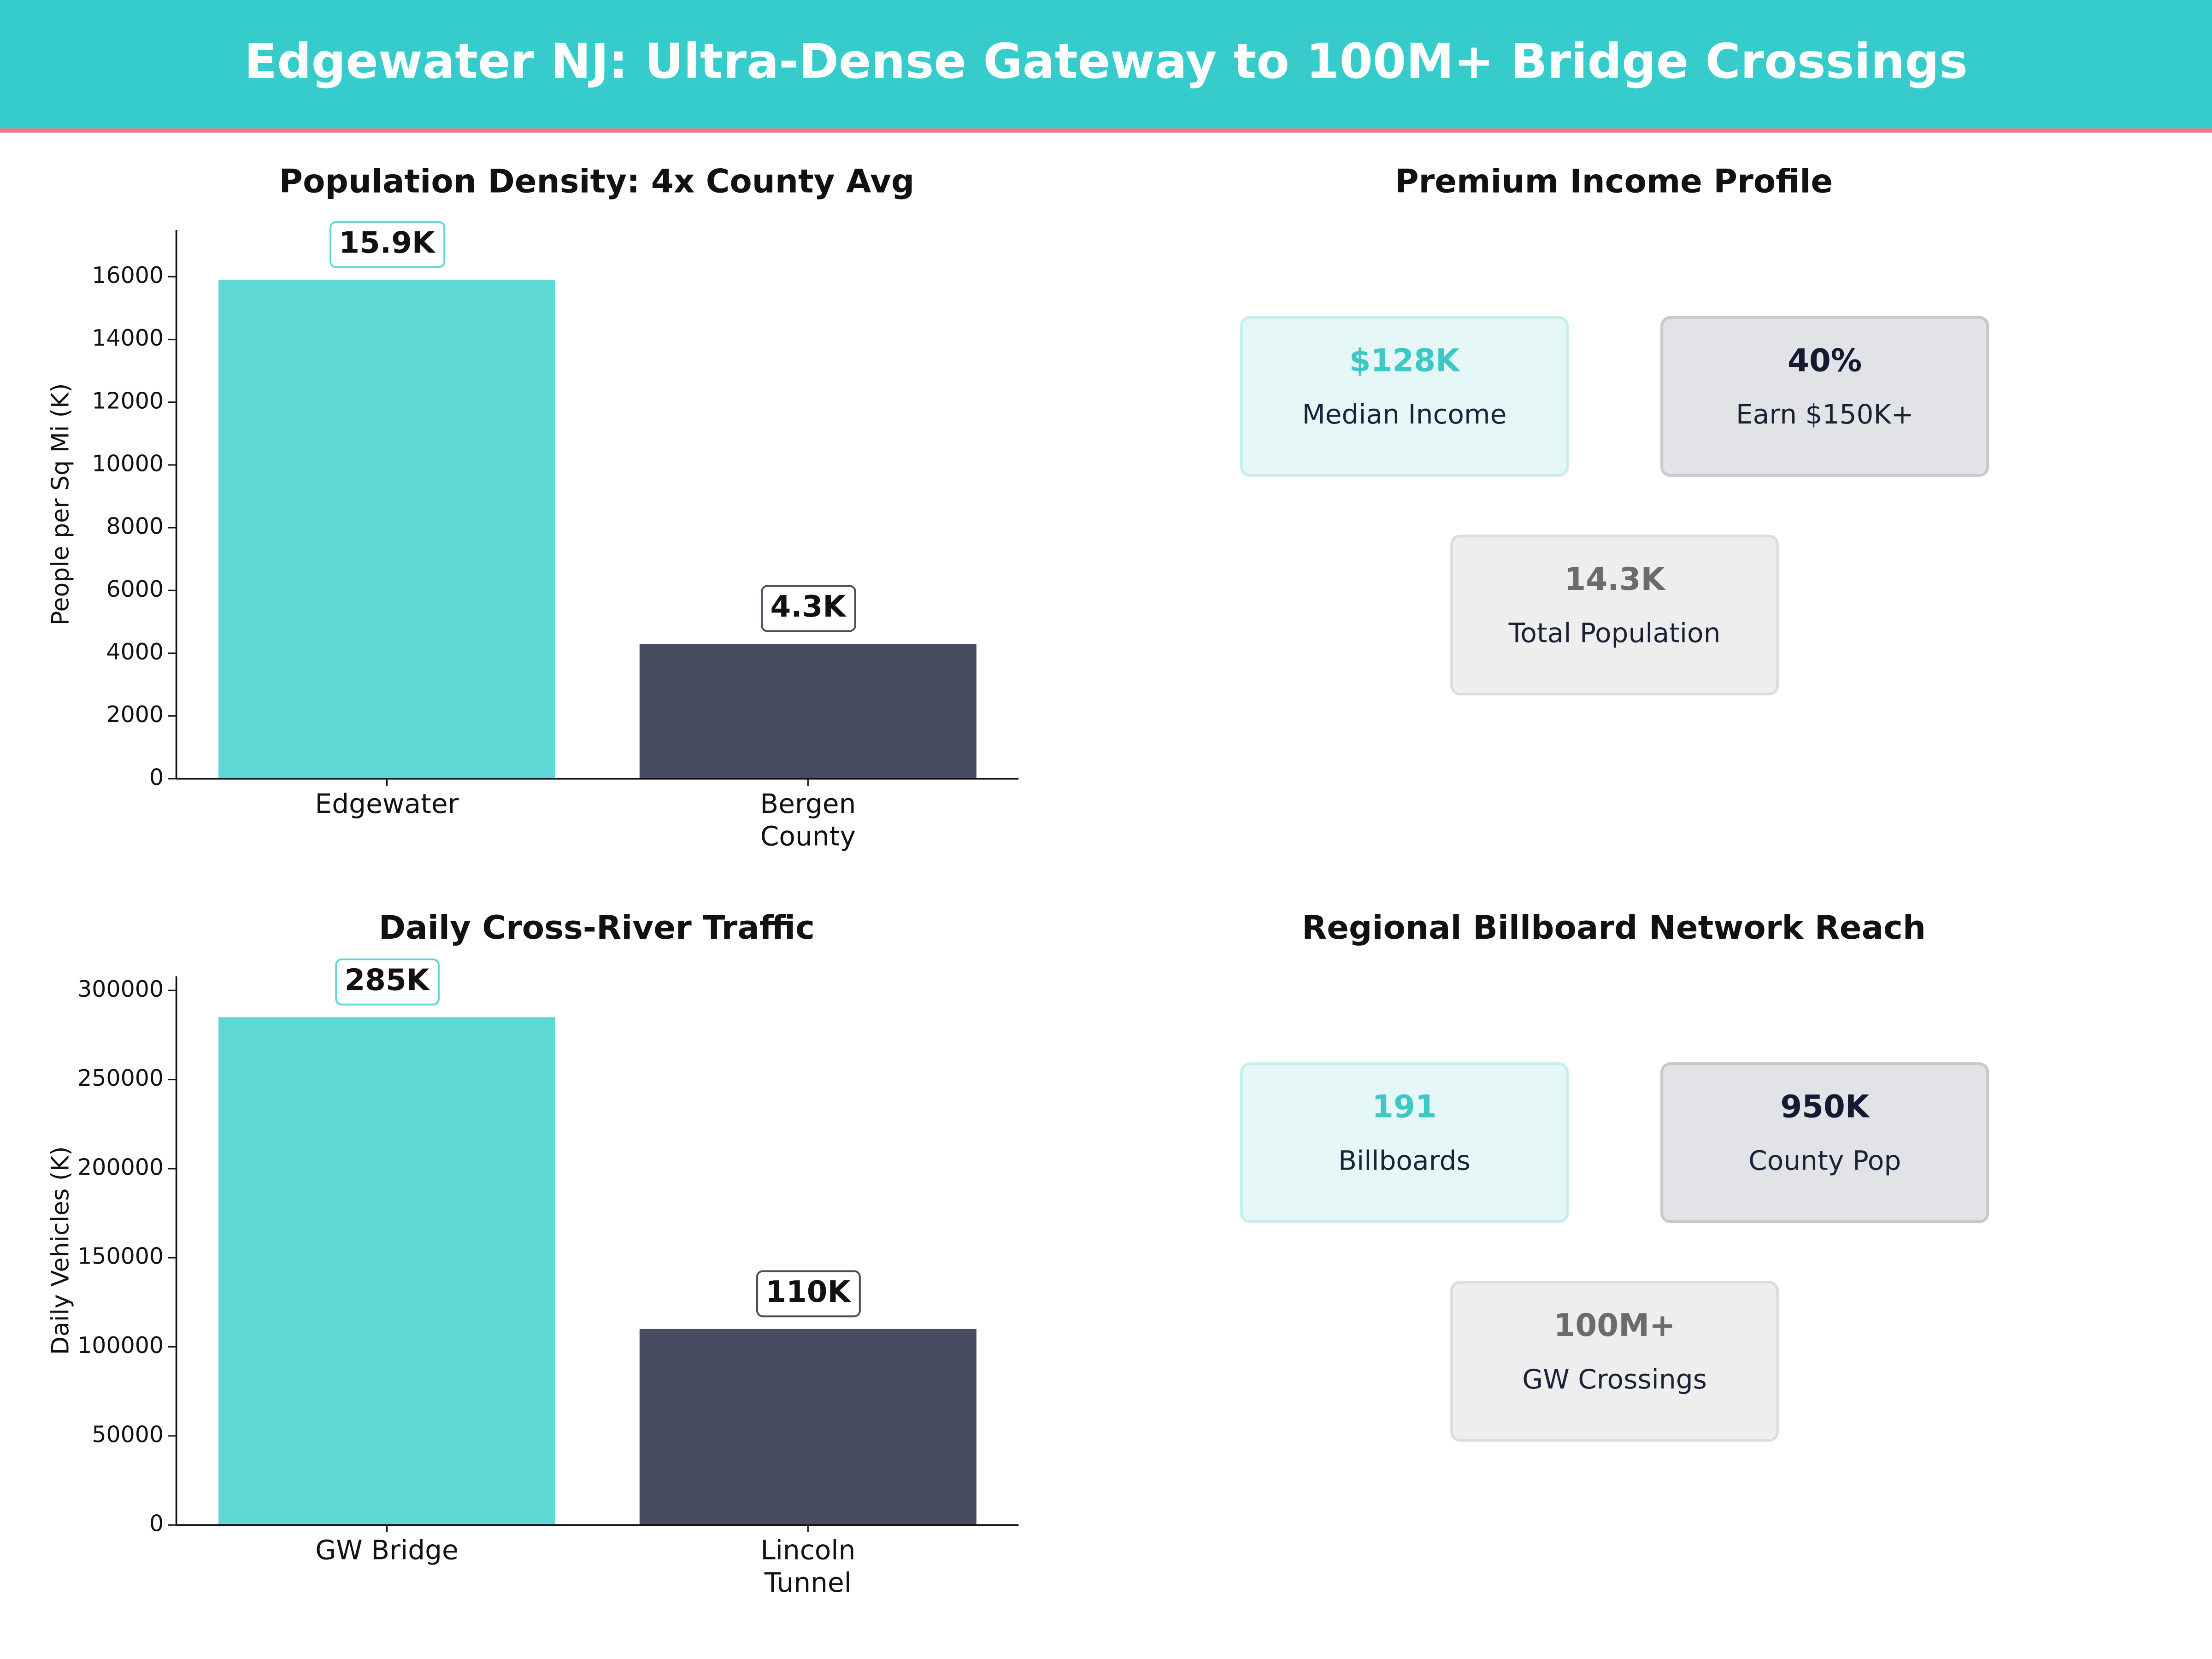 The image size is (2212, 1659). I want to click on y-axis-label: People per Sq Mi (K), so click(61, 504).